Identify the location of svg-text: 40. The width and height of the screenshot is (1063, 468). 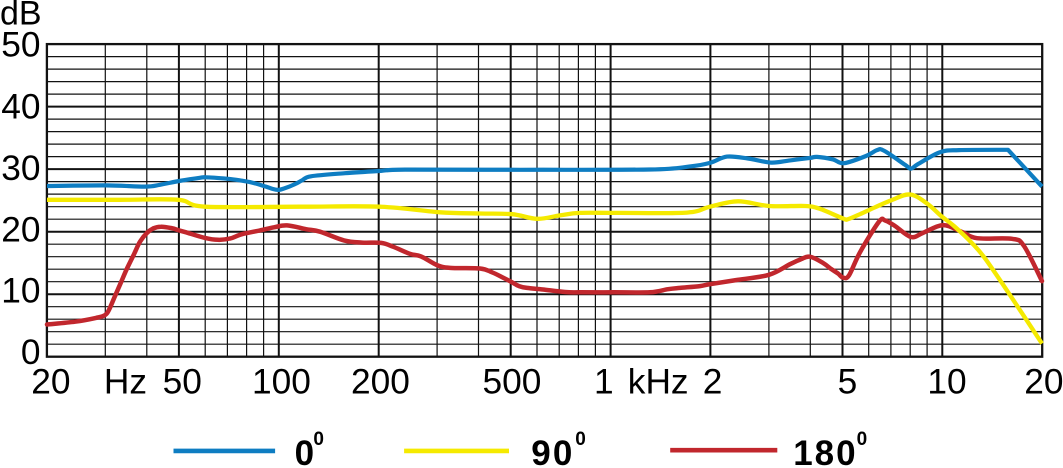
(20, 107).